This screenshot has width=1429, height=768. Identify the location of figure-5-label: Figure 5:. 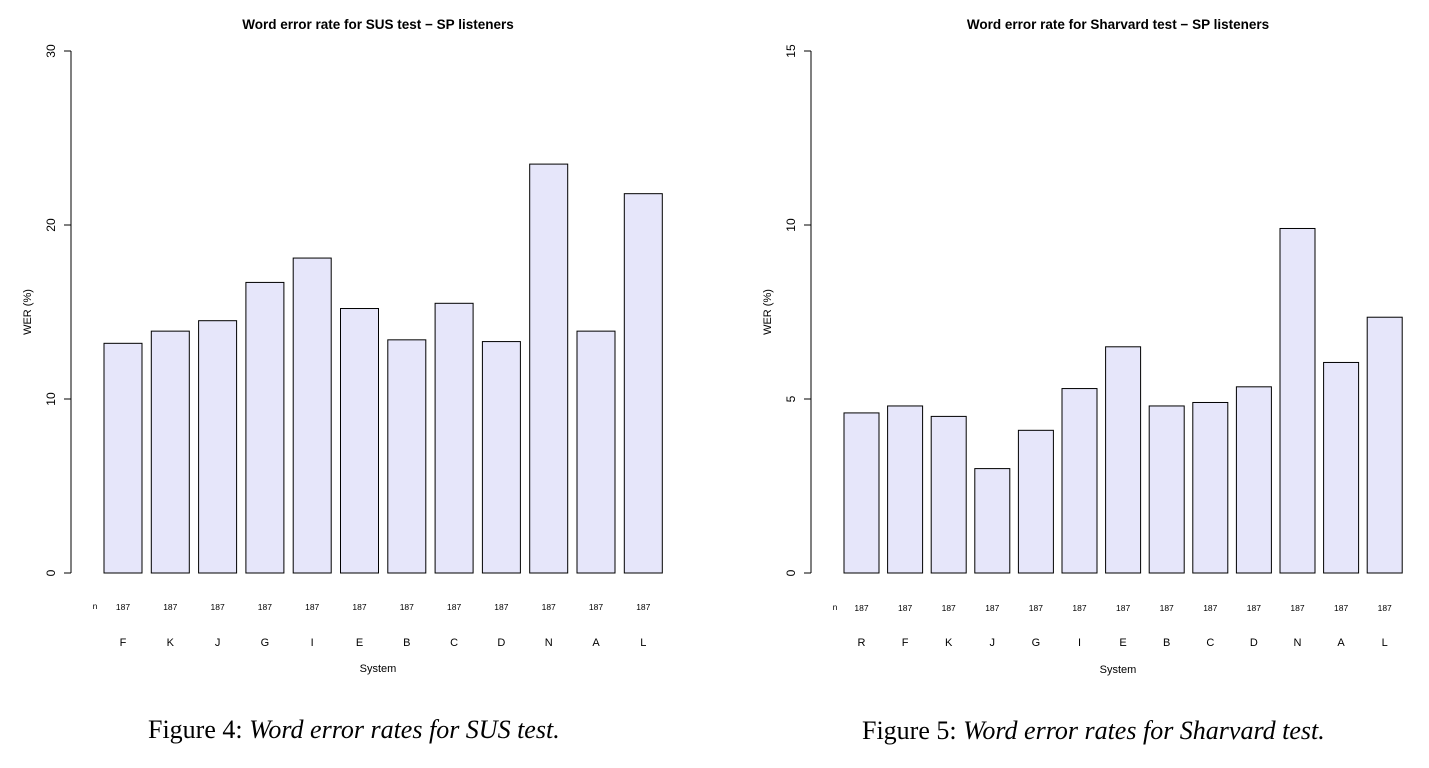
(909, 730).